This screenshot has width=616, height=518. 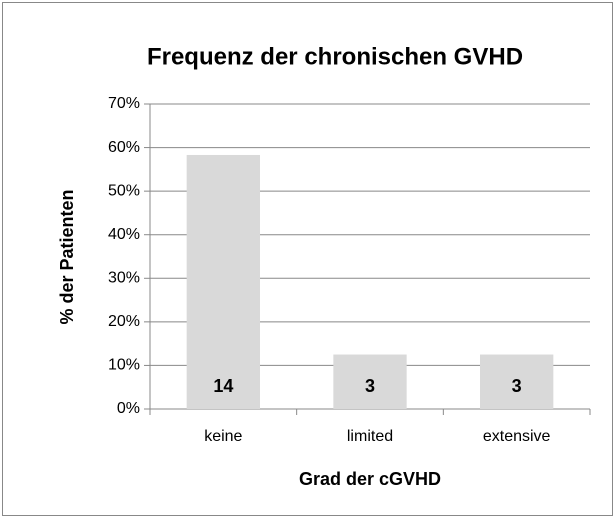 I want to click on data-label: 14, so click(x=223, y=386).